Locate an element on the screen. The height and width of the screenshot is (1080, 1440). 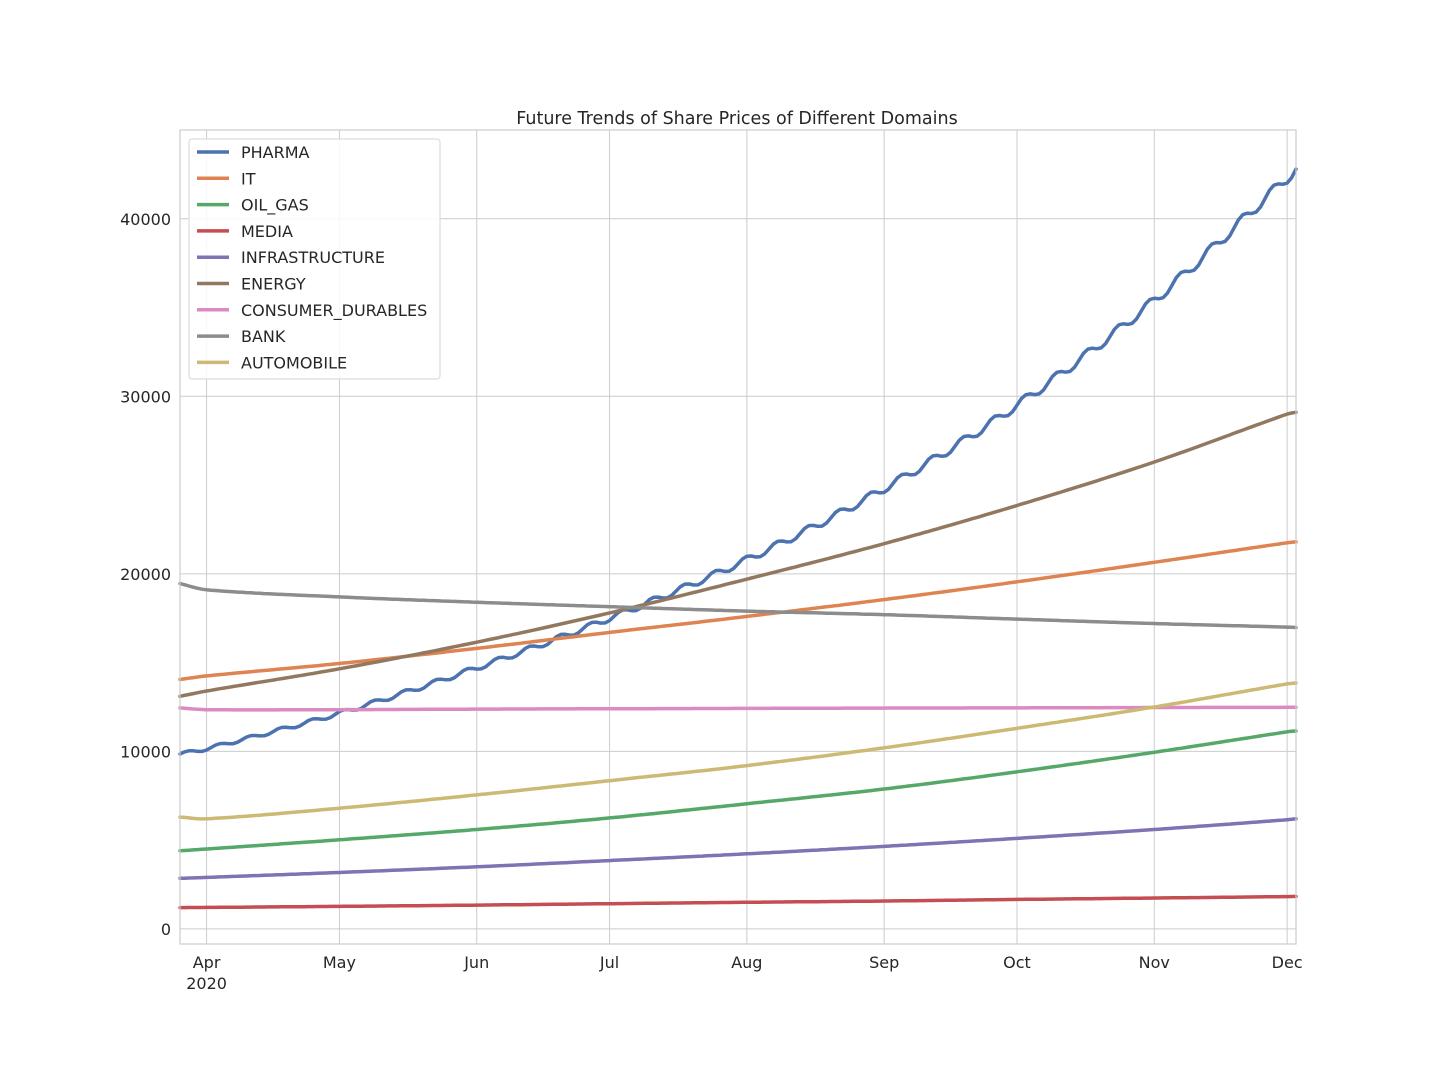
legend-label: MEDIA is located at coordinates (267, 231).